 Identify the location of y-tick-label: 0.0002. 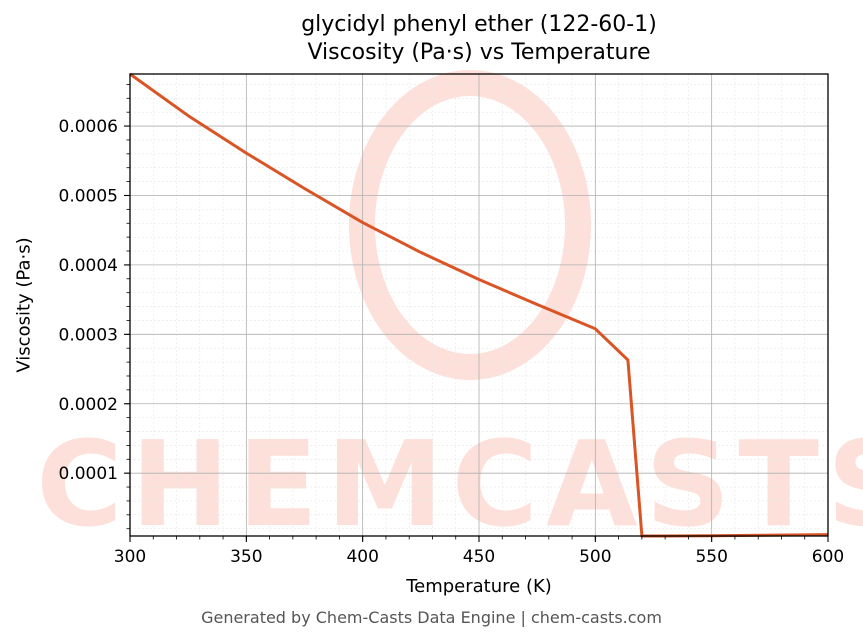
(88, 405).